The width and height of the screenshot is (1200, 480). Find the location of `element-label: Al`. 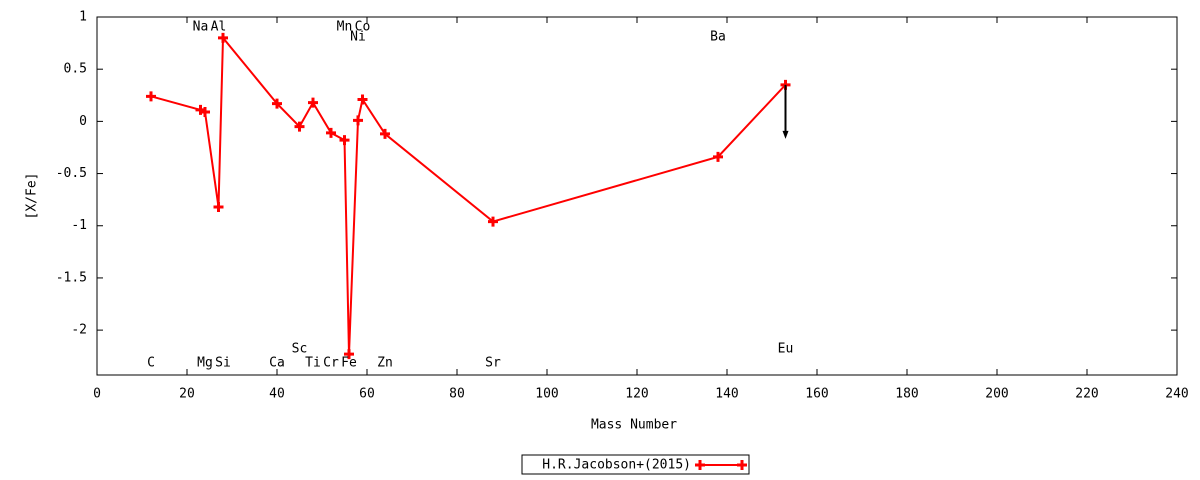

element-label: Al is located at coordinates (219, 27).